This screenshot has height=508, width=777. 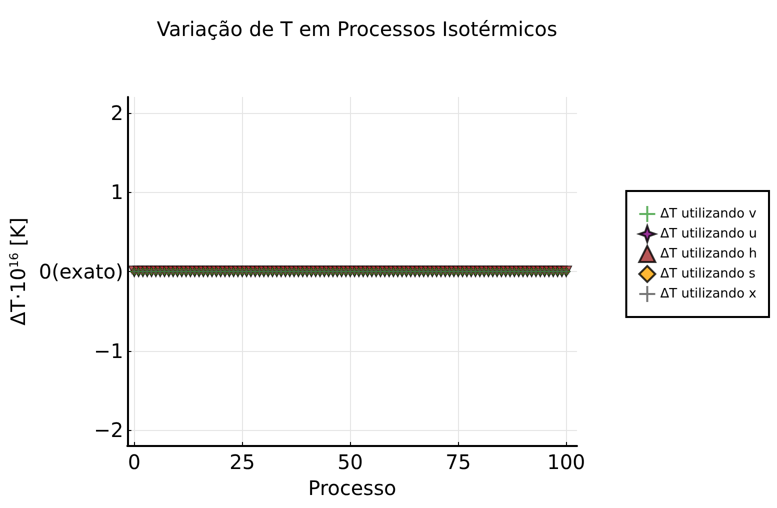 I want to click on y-axis-title: ΔT·1016 [K], so click(x=18, y=271).